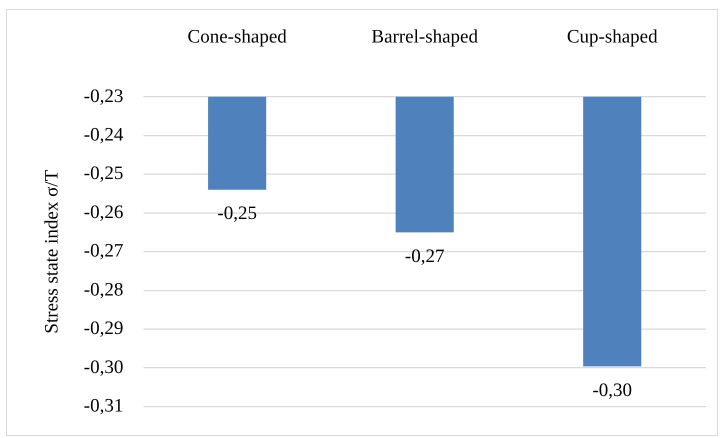 The image size is (723, 438). Describe the element at coordinates (104, 173) in the screenshot. I see `y-tick-label: -0,25` at that location.